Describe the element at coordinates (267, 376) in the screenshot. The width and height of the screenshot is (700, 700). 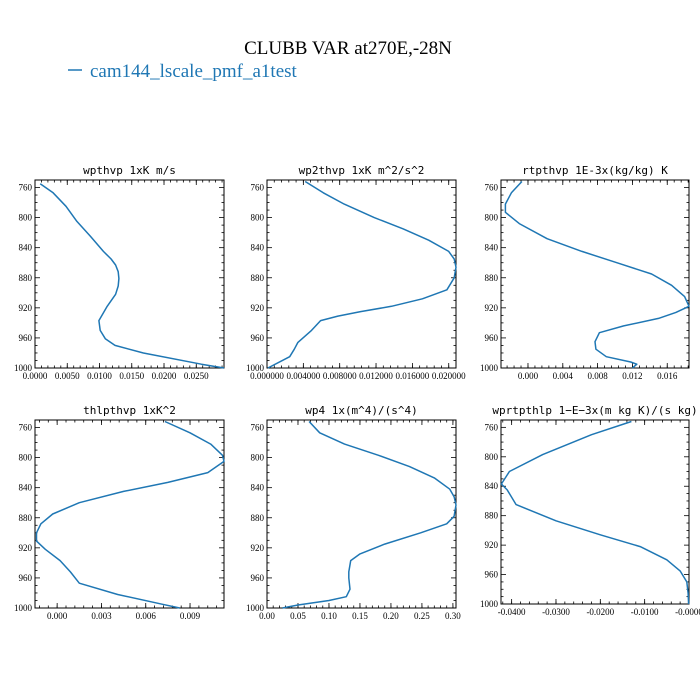
I see `x-tick-label: 0.000000` at that location.